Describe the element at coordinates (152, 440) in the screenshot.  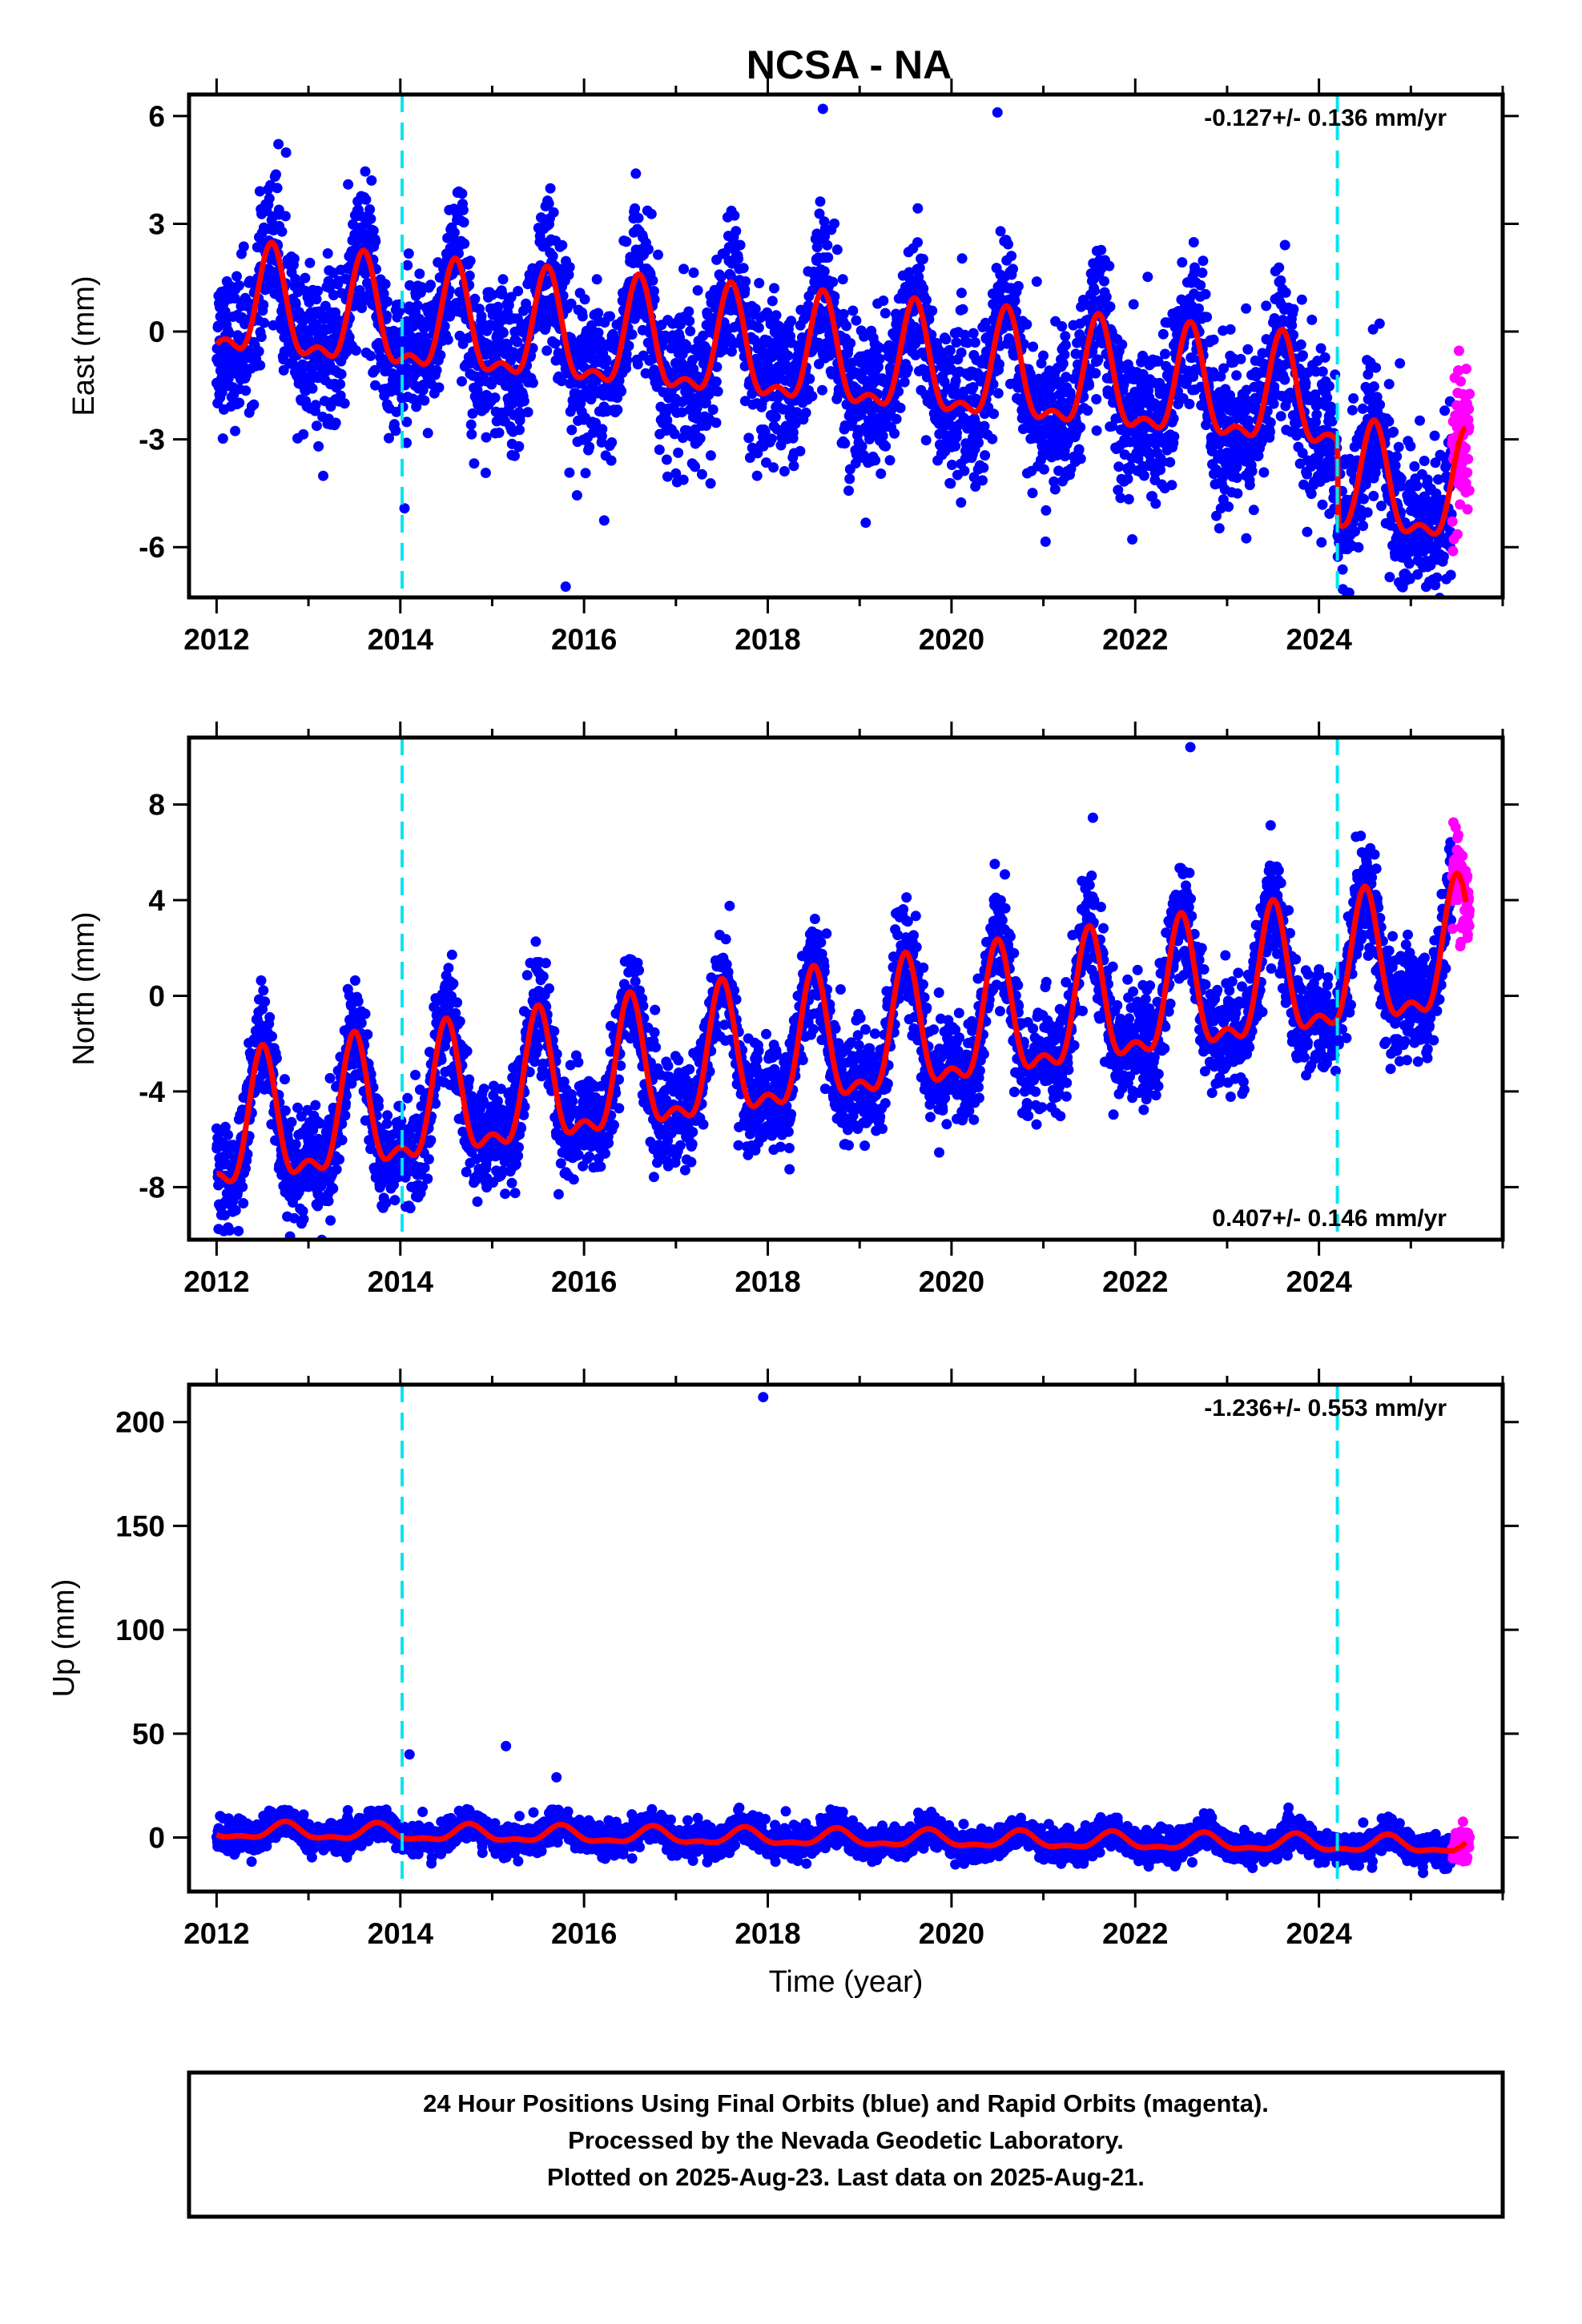
I see `east-y-tick-label: -3` at that location.